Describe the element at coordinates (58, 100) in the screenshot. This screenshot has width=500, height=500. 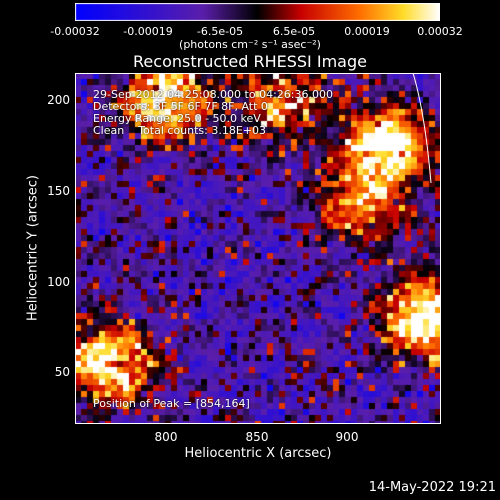
I see `y-tick-label: 200` at that location.